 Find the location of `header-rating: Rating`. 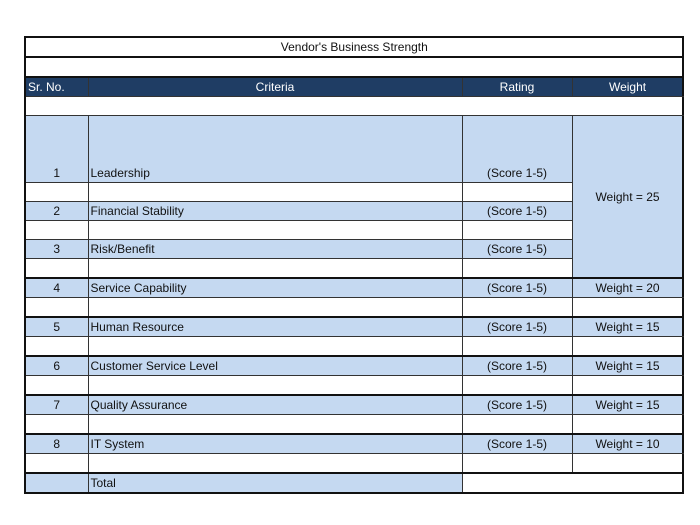

header-rating: Rating is located at coordinates (517, 86).